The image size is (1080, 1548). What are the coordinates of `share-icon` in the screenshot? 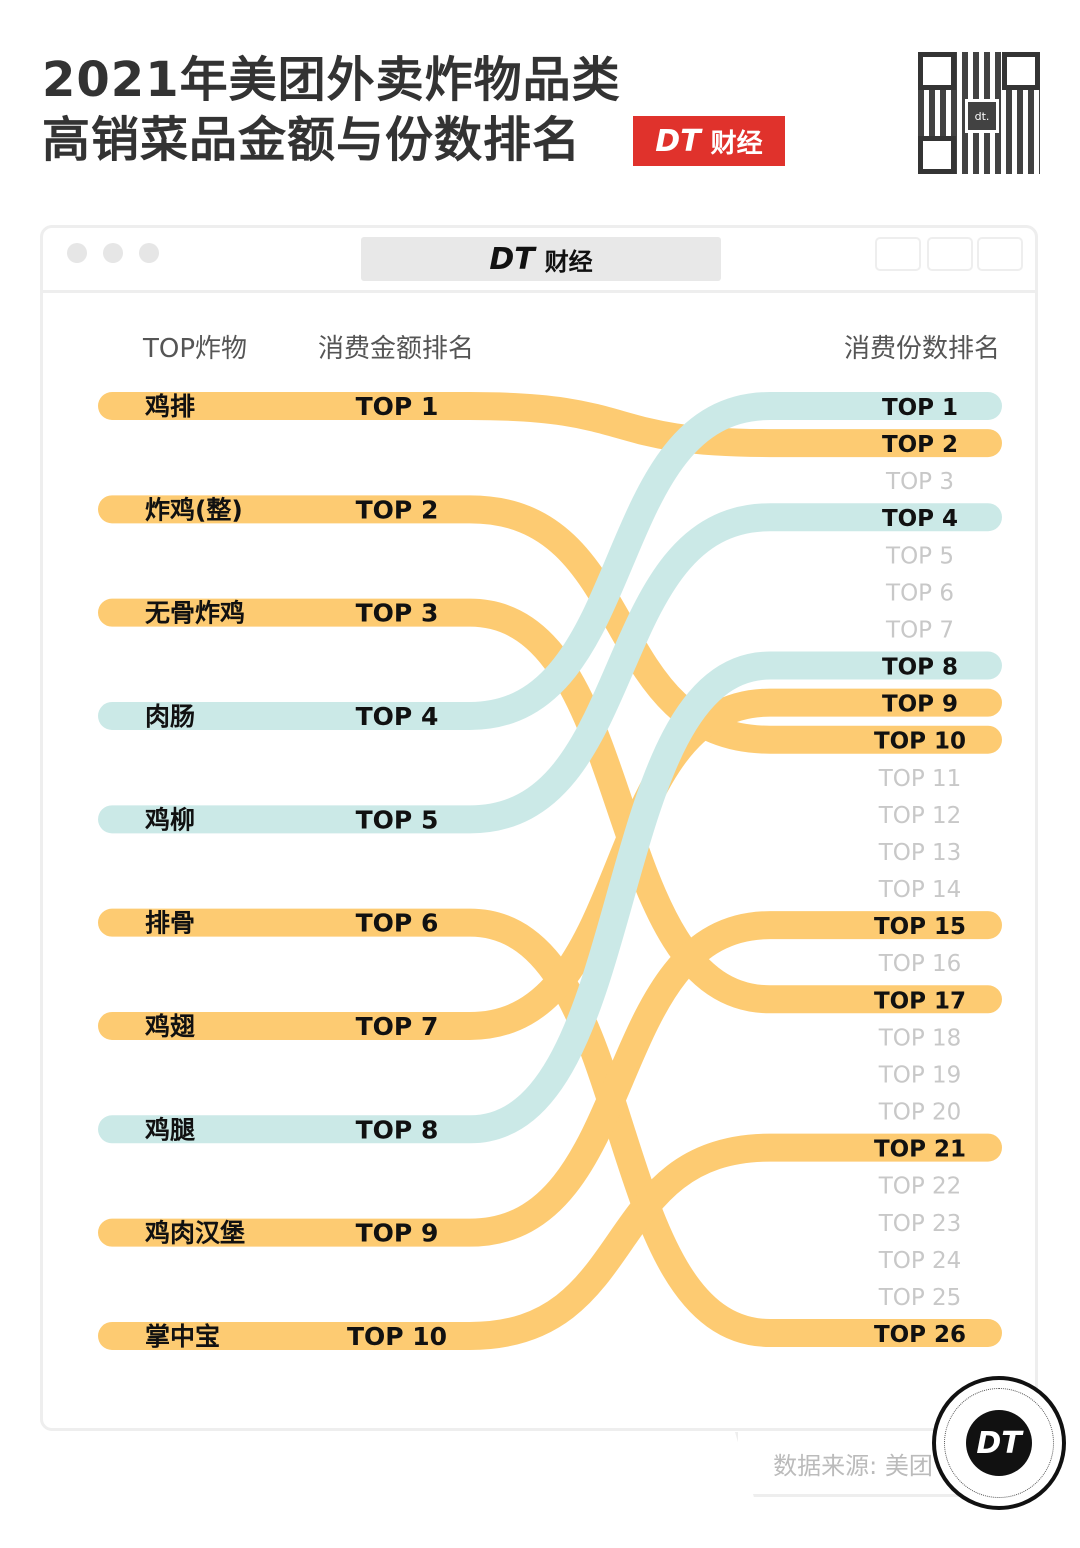 It's located at (950, 254).